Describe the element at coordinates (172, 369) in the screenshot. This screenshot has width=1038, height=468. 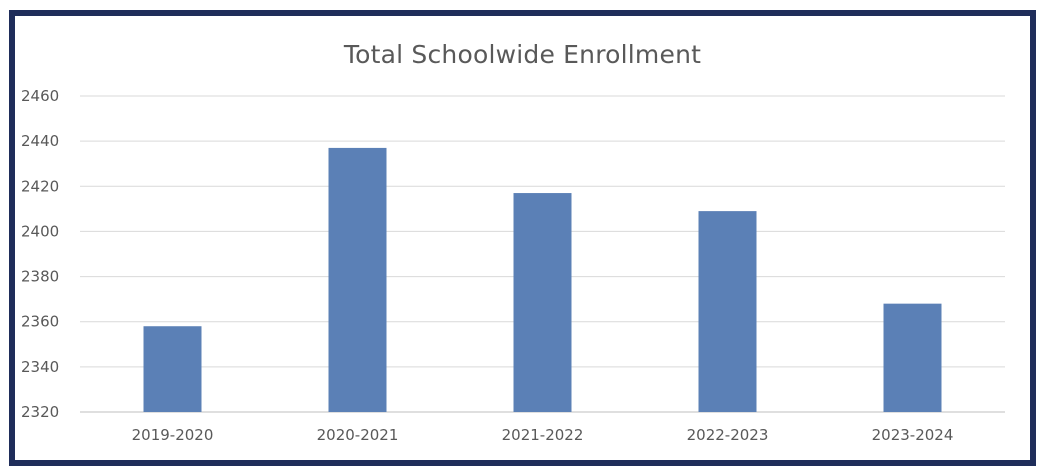
I see `bar-2019-2020` at that location.